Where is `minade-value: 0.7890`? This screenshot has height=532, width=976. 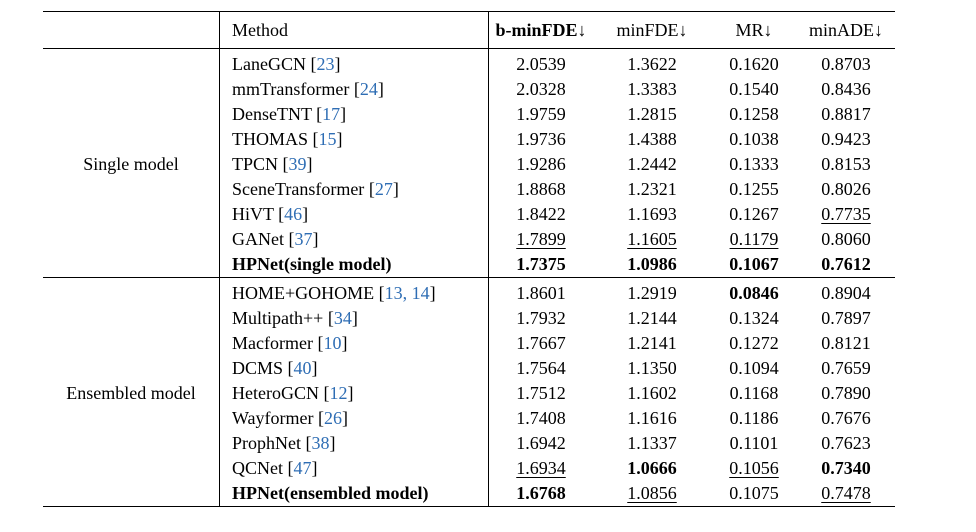
minade-value: 0.7890 is located at coordinates (846, 393).